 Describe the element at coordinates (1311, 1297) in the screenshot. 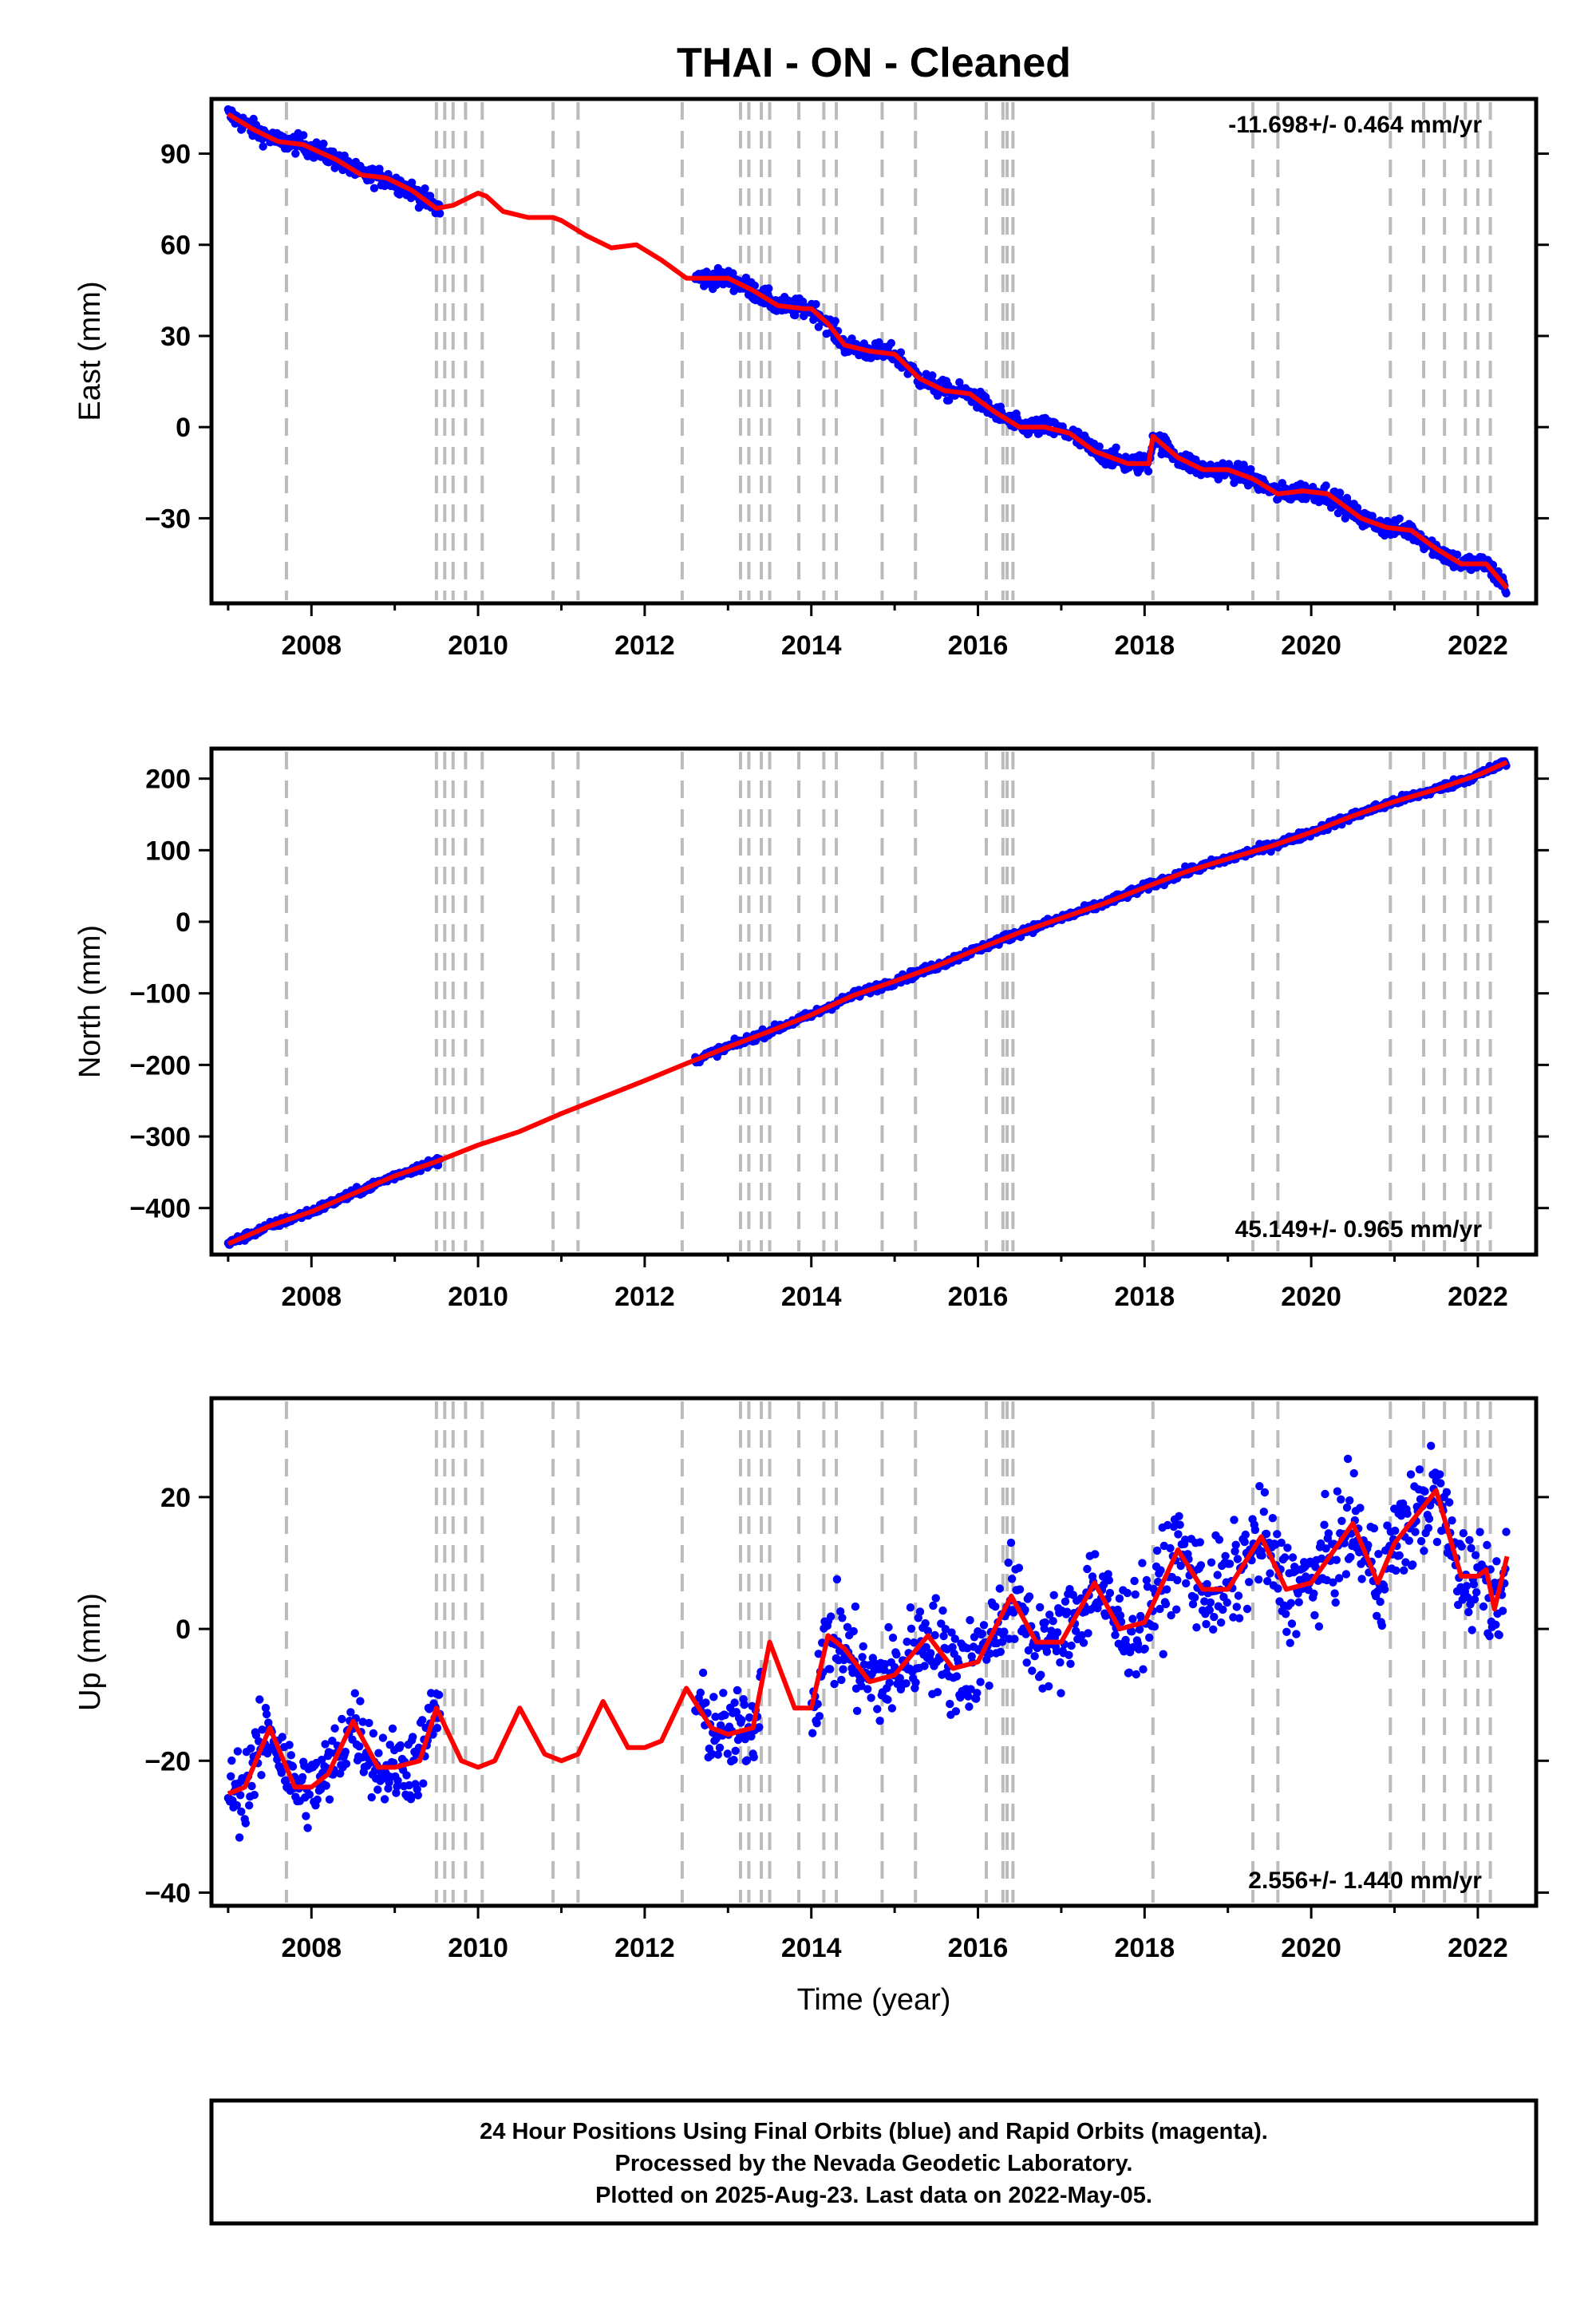

I see `x-tick-label: 2020` at that location.